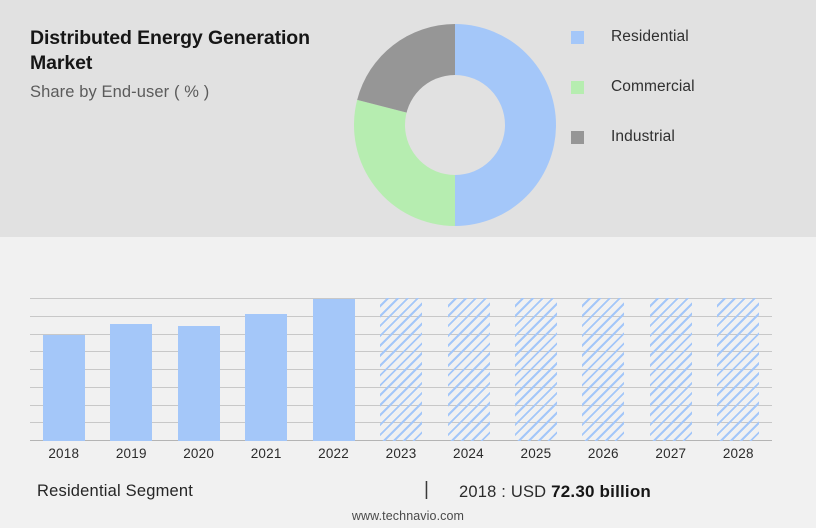 This screenshot has width=816, height=528. Describe the element at coordinates (536, 453) in the screenshot. I see `x-axis-label-2025: 2025` at that location.